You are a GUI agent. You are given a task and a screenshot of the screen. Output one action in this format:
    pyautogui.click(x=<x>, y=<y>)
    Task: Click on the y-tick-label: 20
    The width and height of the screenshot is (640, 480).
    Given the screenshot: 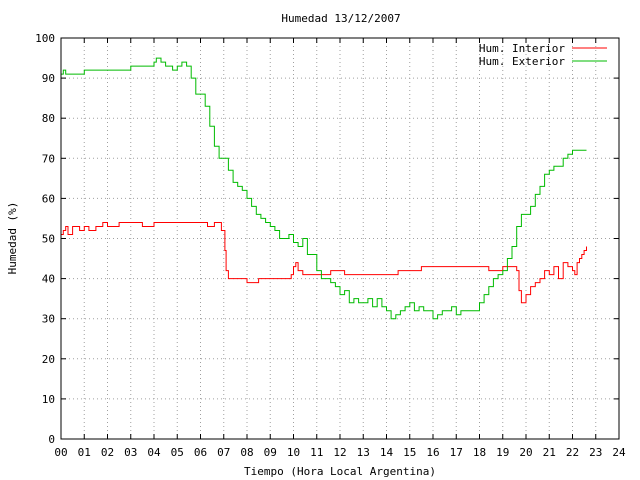 What is the action you would take?
    pyautogui.click(x=48, y=359)
    